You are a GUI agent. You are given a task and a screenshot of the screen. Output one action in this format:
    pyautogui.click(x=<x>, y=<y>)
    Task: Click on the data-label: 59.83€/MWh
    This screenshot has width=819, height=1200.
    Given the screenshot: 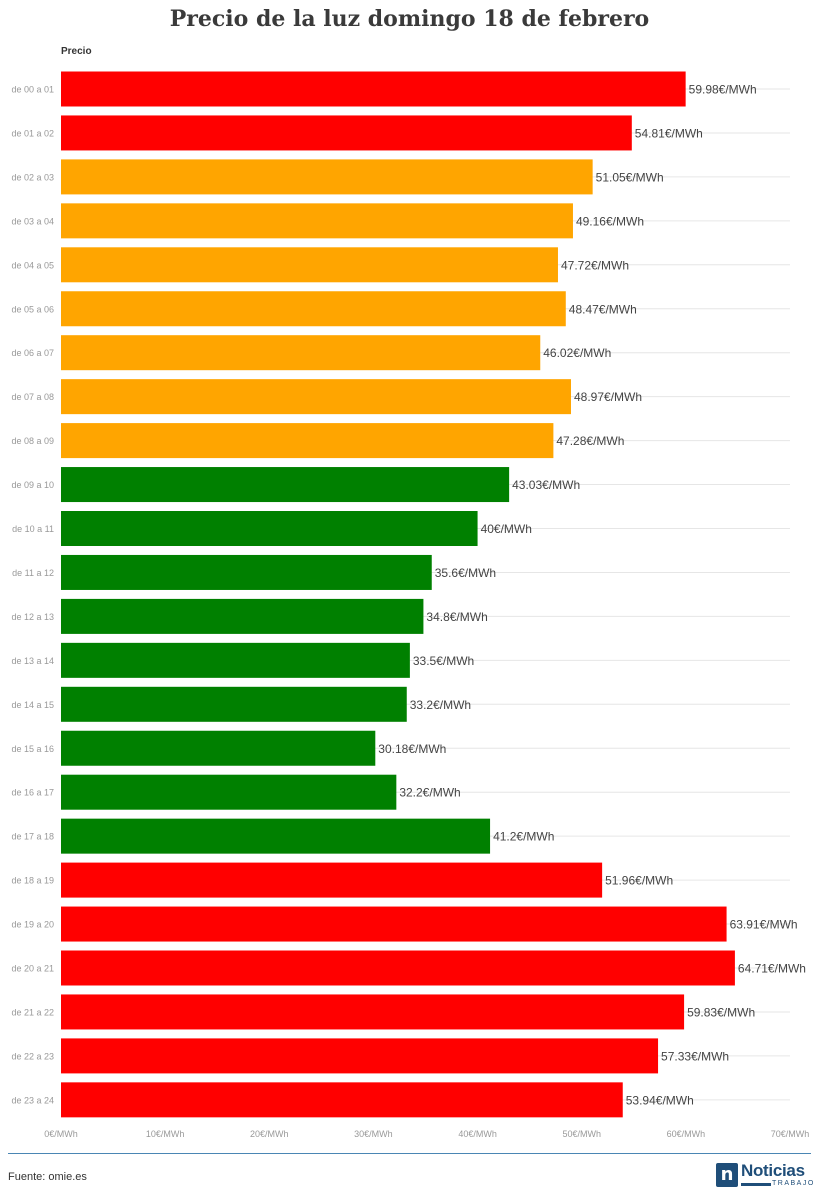 What is the action you would take?
    pyautogui.click(x=721, y=1012)
    